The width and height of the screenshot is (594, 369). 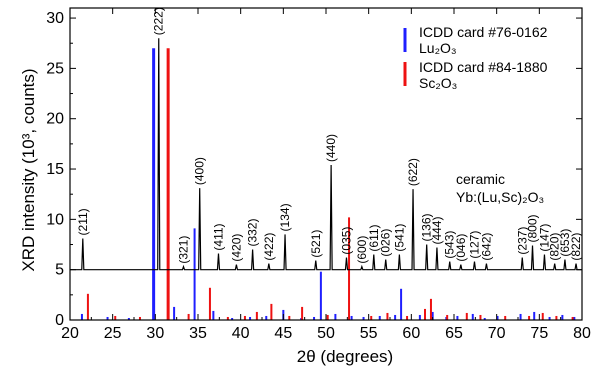 What do you see at coordinates (437, 231) in the screenshot?
I see `peak-label: (444)` at bounding box center [437, 231].